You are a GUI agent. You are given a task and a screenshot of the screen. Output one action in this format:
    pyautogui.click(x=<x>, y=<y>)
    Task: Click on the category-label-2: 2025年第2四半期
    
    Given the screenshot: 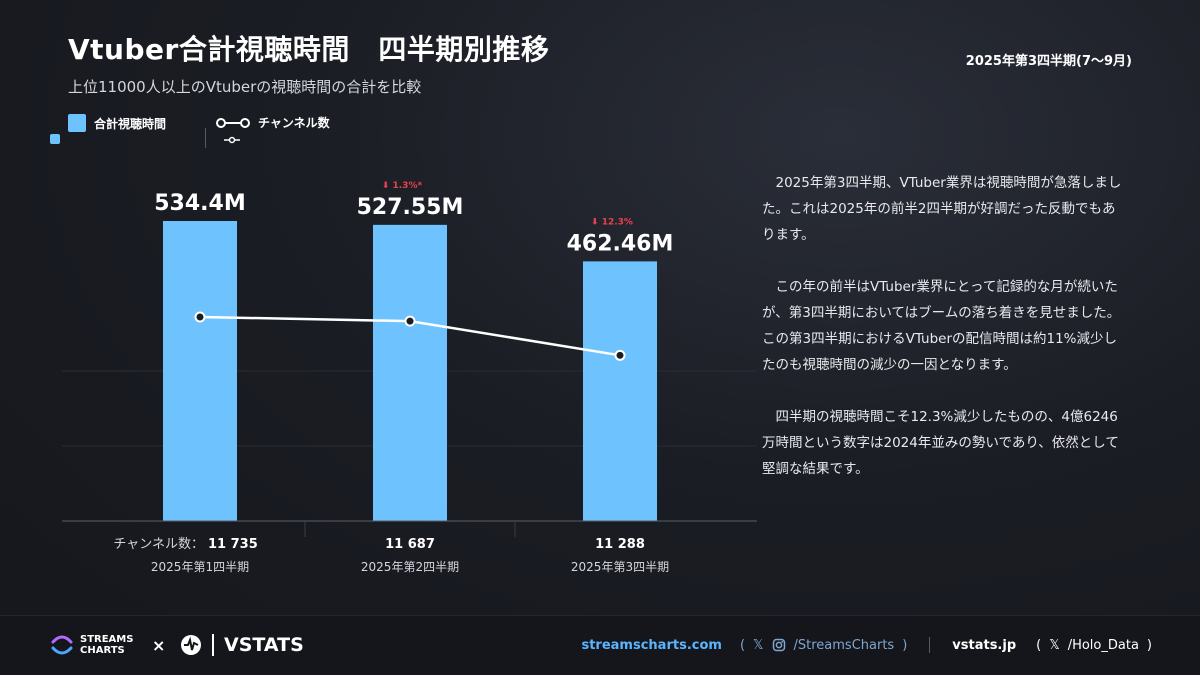 What is the action you would take?
    pyautogui.click(x=410, y=567)
    